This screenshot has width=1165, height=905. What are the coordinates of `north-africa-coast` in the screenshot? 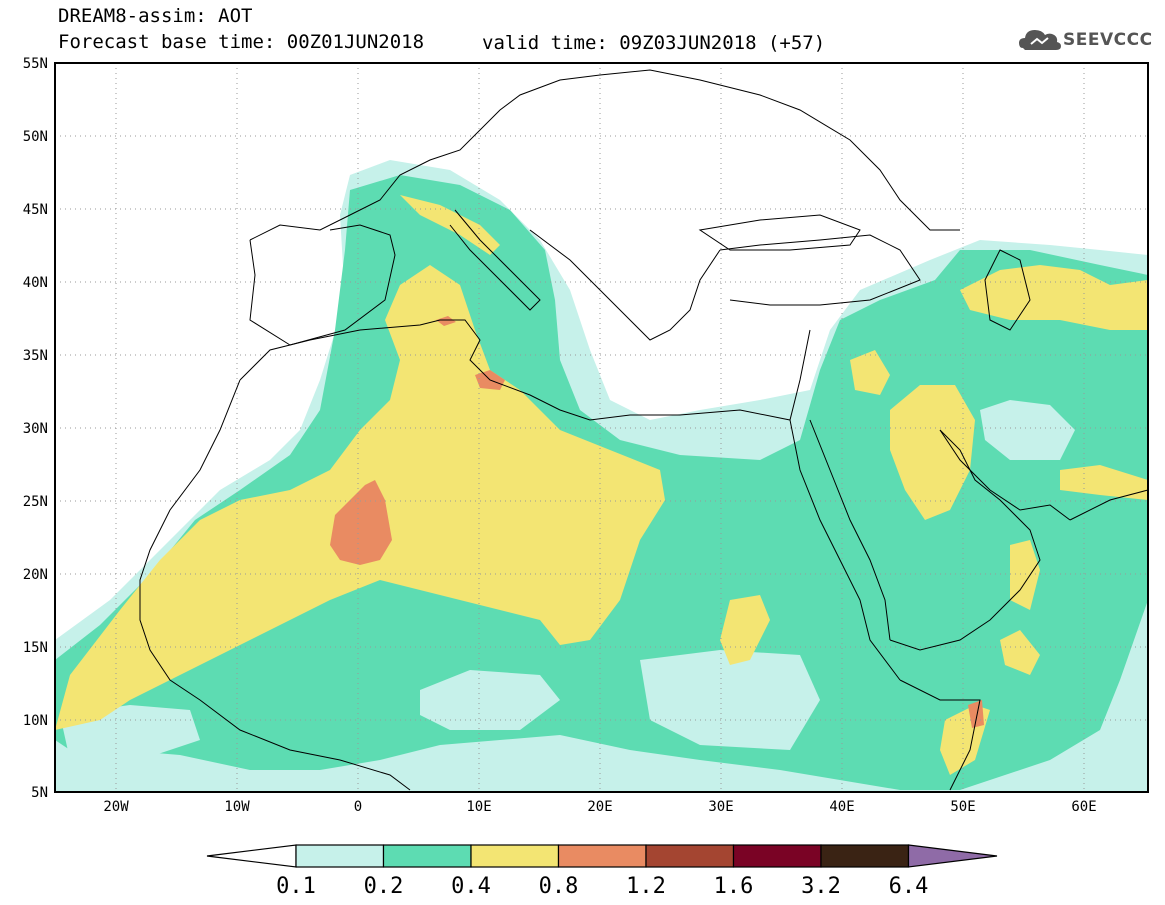 It's located at (525, 370).